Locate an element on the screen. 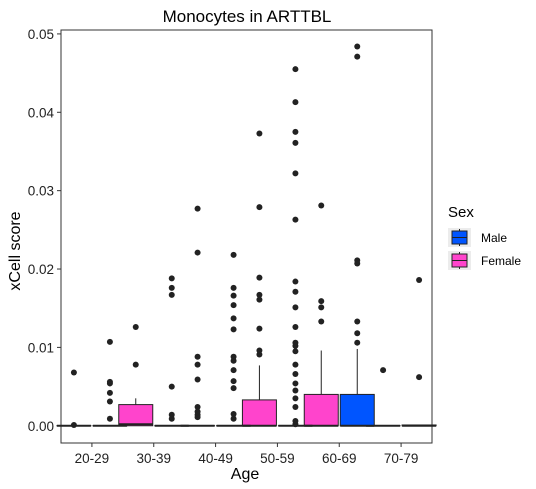 The height and width of the screenshot is (489, 536). x-tick-label: 20-29 is located at coordinates (92, 458).